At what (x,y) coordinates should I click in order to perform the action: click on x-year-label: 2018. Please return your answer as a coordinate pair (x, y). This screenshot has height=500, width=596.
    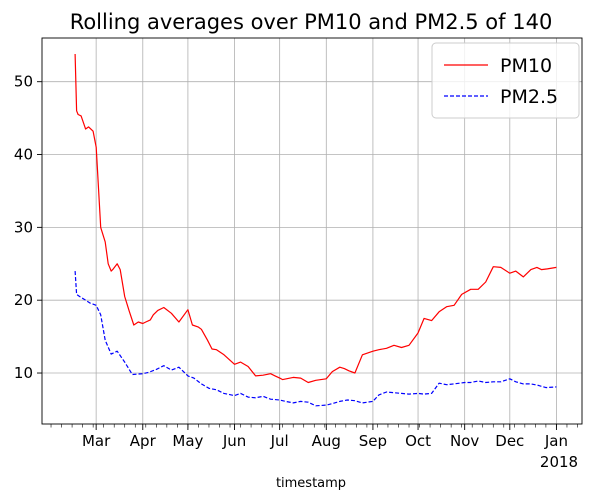
    Looking at the image, I should click on (559, 462).